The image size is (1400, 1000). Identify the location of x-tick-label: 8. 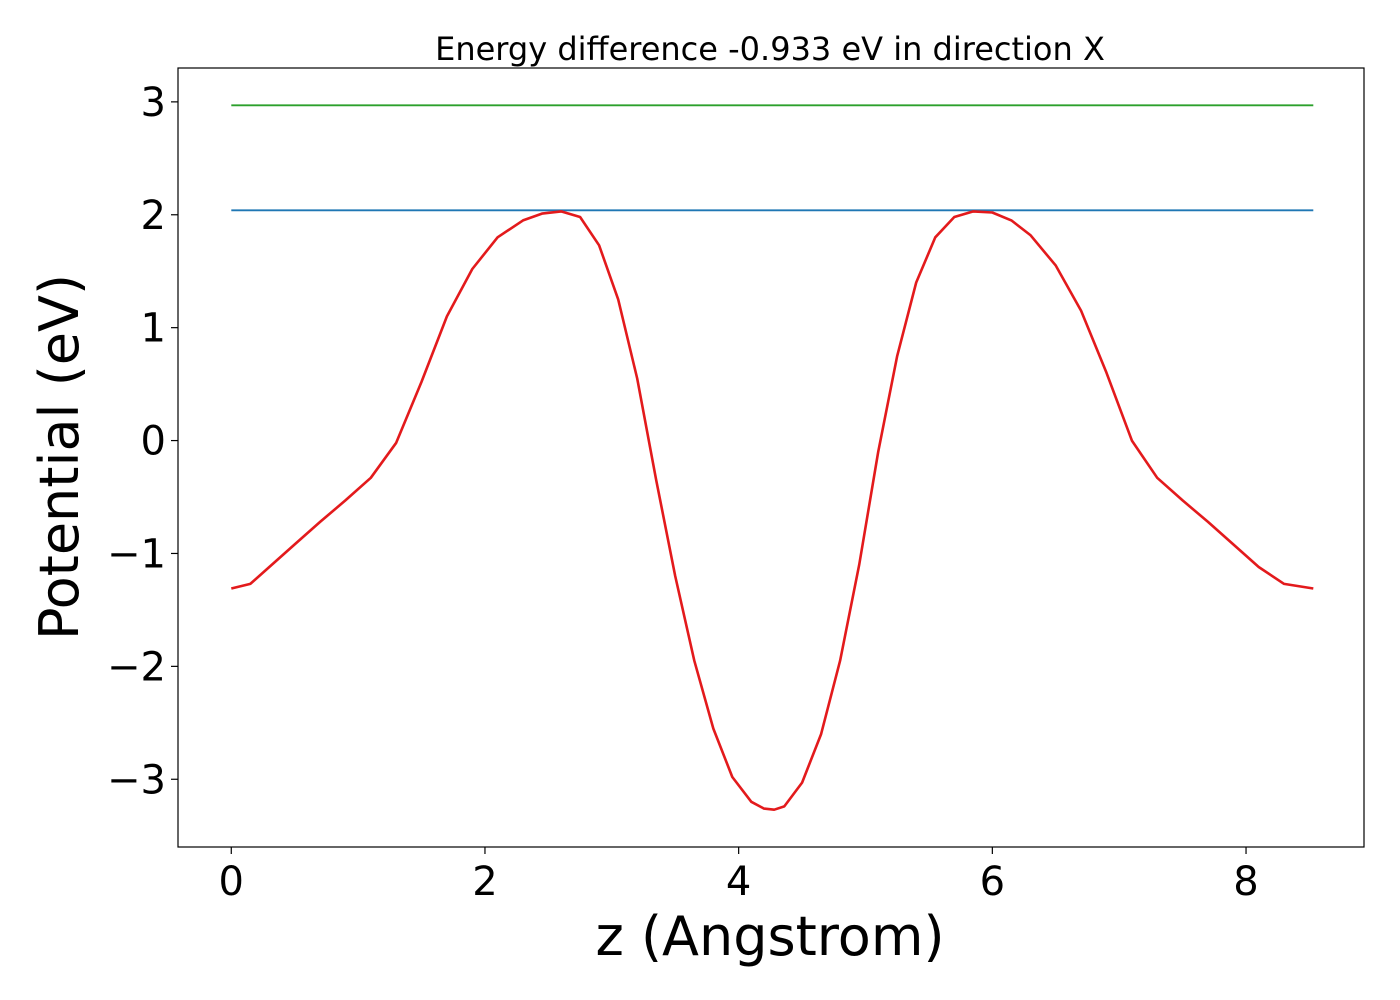
(1245, 882).